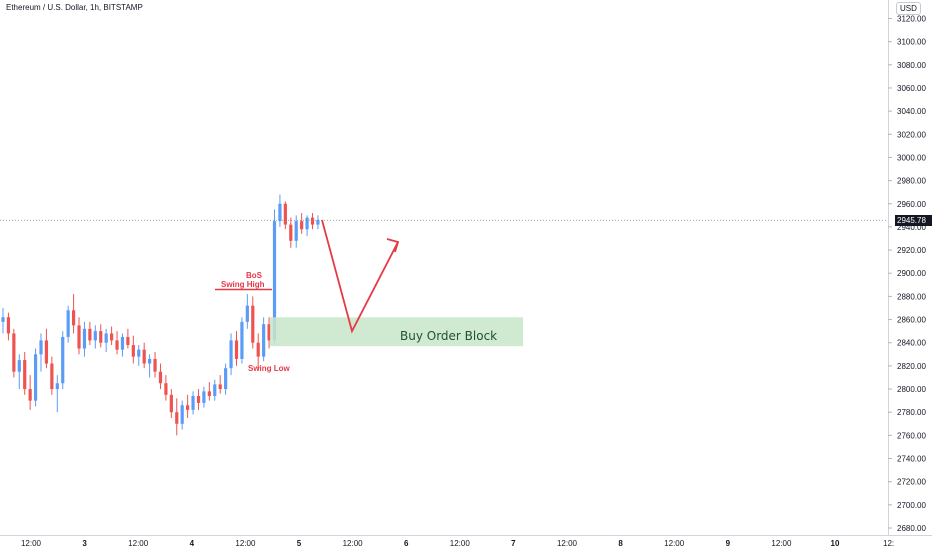 The height and width of the screenshot is (550, 932). Describe the element at coordinates (907, 412) in the screenshot. I see `price-tick: 2780.00` at that location.